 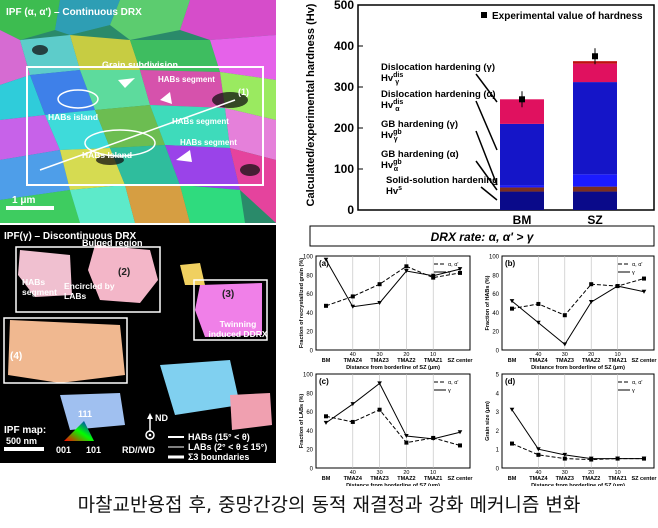 What do you see at coordinates (344, 6) in the screenshot?
I see `hardness-ytick-label: 500` at bounding box center [344, 6].